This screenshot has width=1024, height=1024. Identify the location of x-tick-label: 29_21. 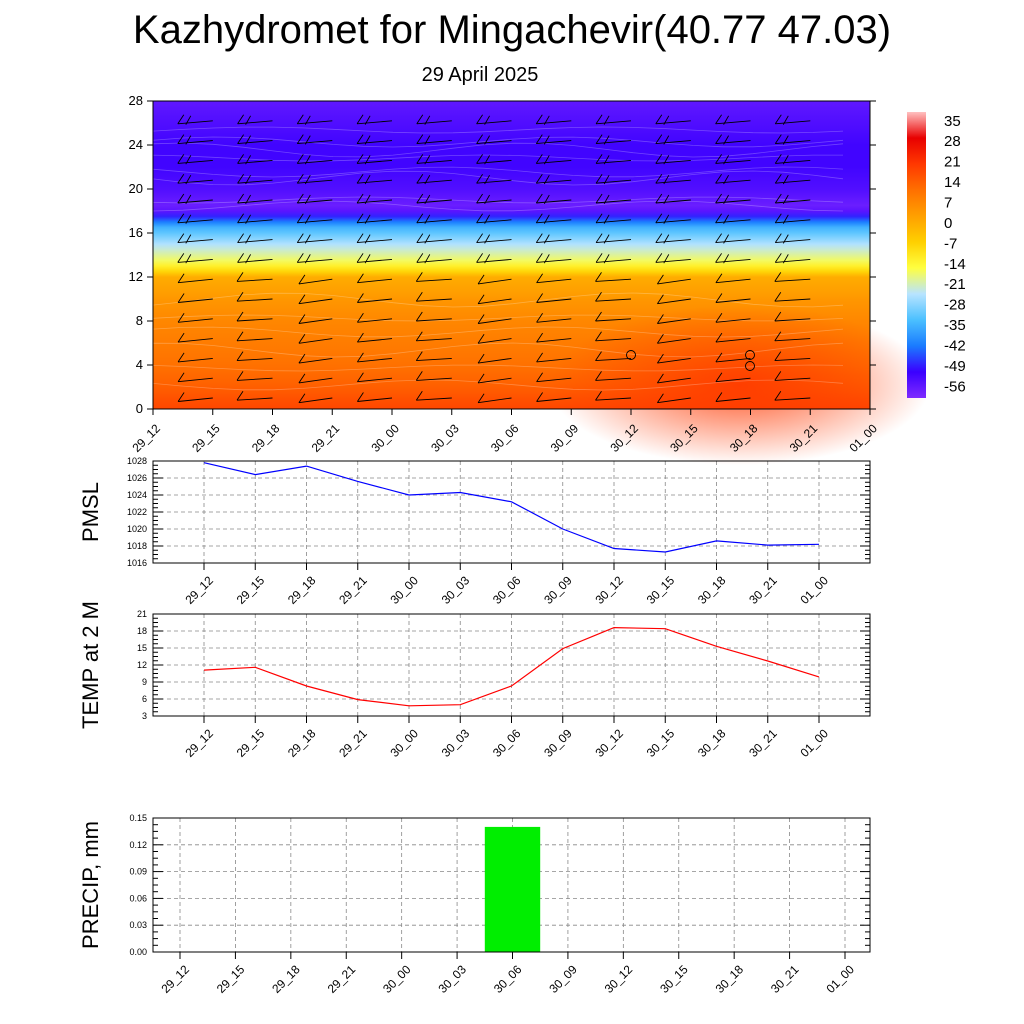
(353, 590).